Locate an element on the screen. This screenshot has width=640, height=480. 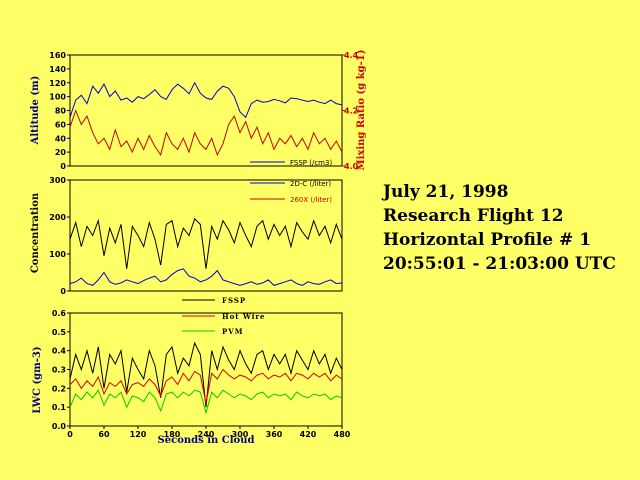
legend-2dc-liter: 2D-C (/liter) is located at coordinates (310, 184).